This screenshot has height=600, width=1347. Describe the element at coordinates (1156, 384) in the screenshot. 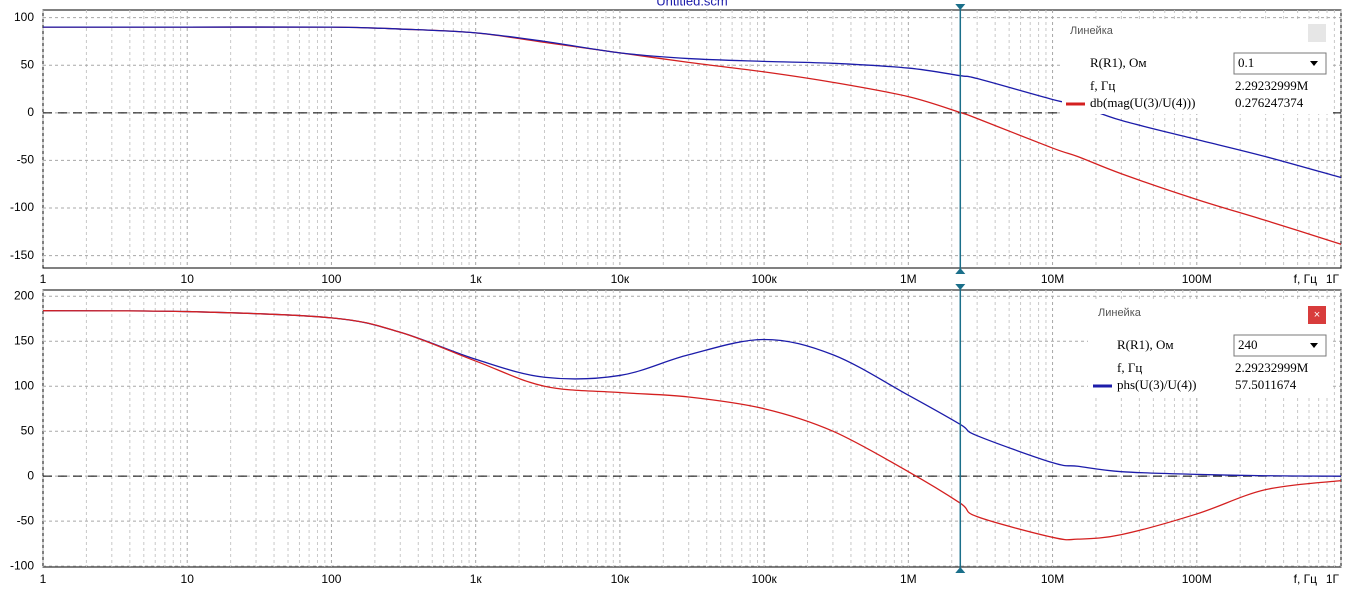

I see `legend-label: phs(U(3)/U(4))` at that location.